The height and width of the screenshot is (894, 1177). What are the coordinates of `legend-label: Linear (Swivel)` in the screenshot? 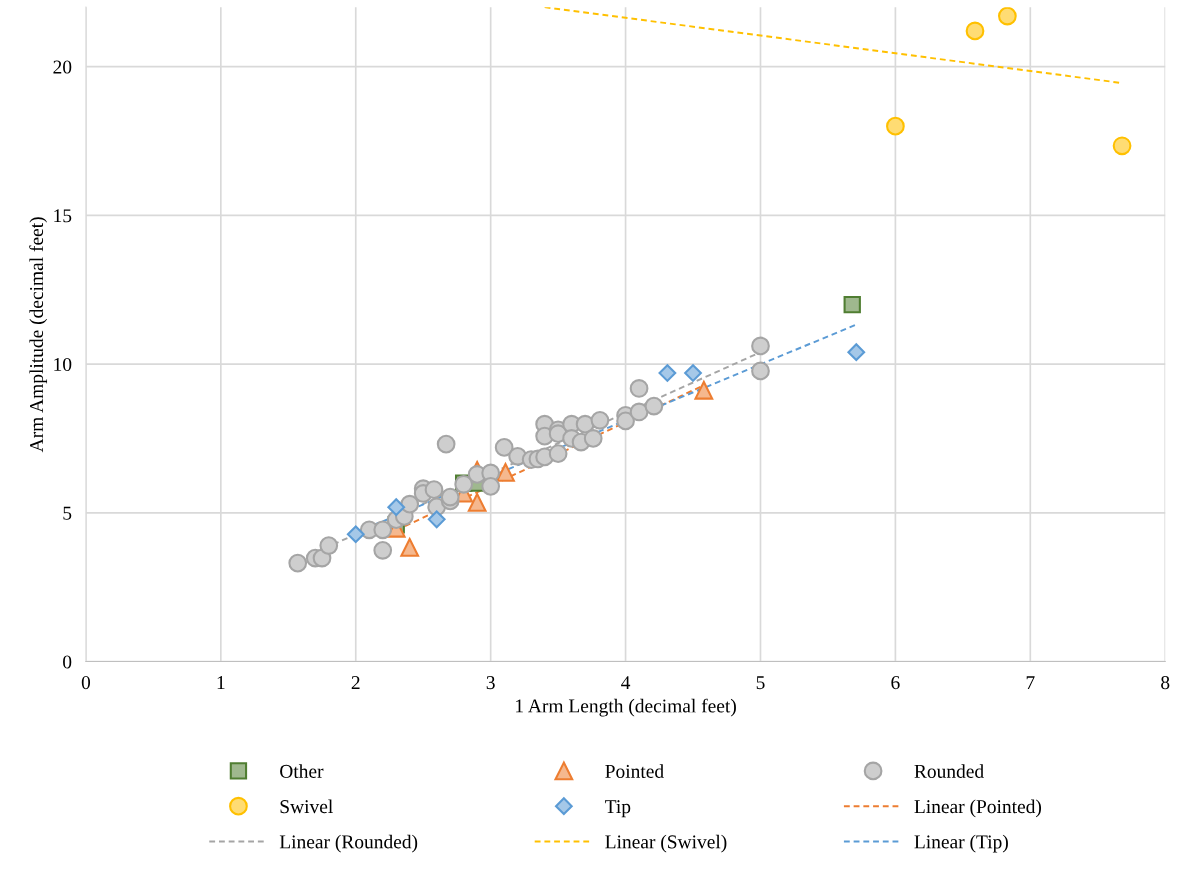 It's located at (666, 843).